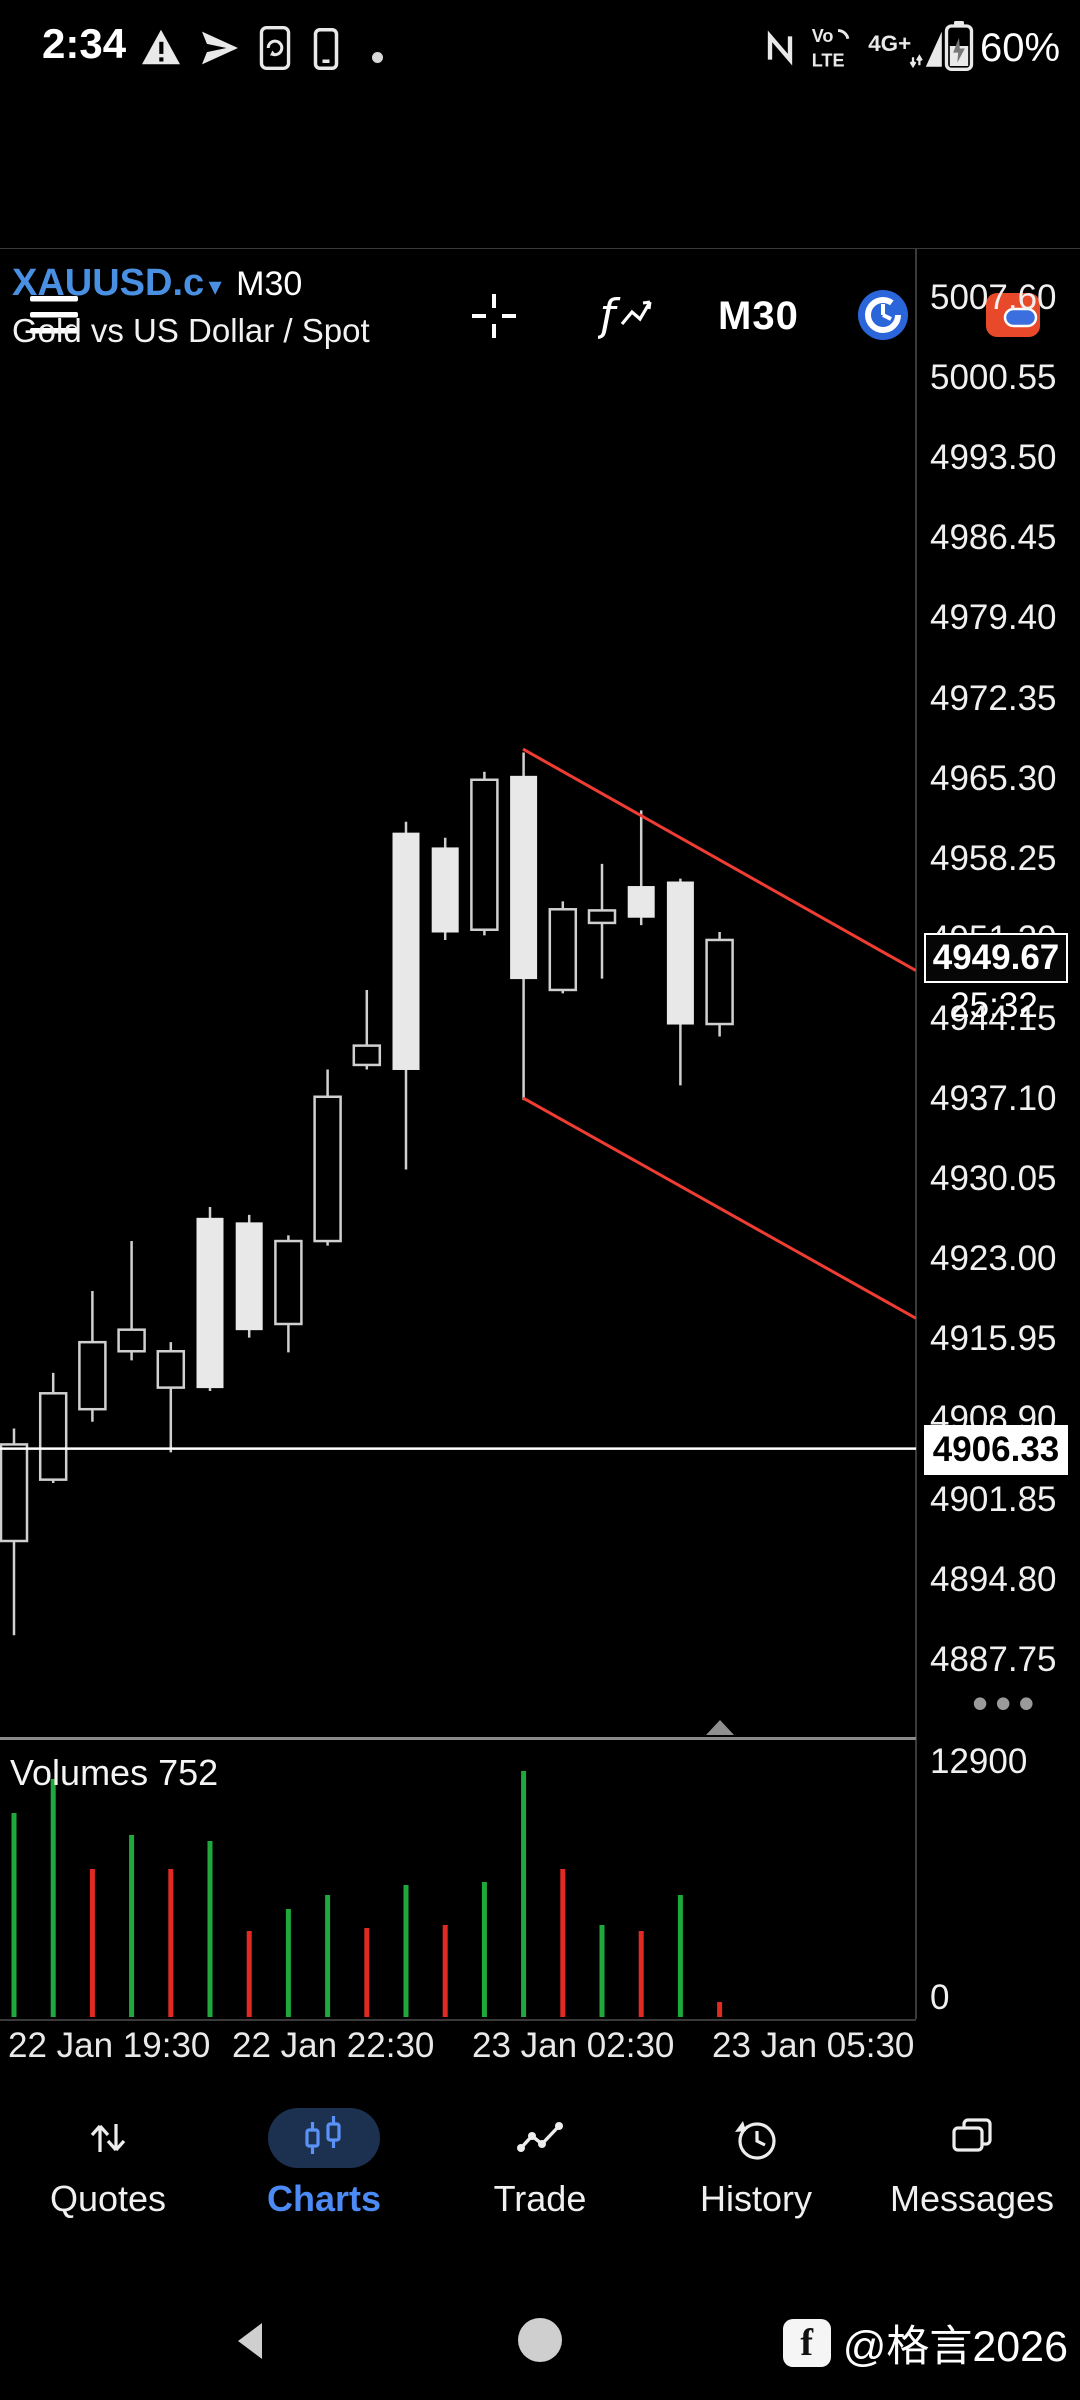 The width and height of the screenshot is (1080, 2400). I want to click on battery-icon, so click(959, 46).